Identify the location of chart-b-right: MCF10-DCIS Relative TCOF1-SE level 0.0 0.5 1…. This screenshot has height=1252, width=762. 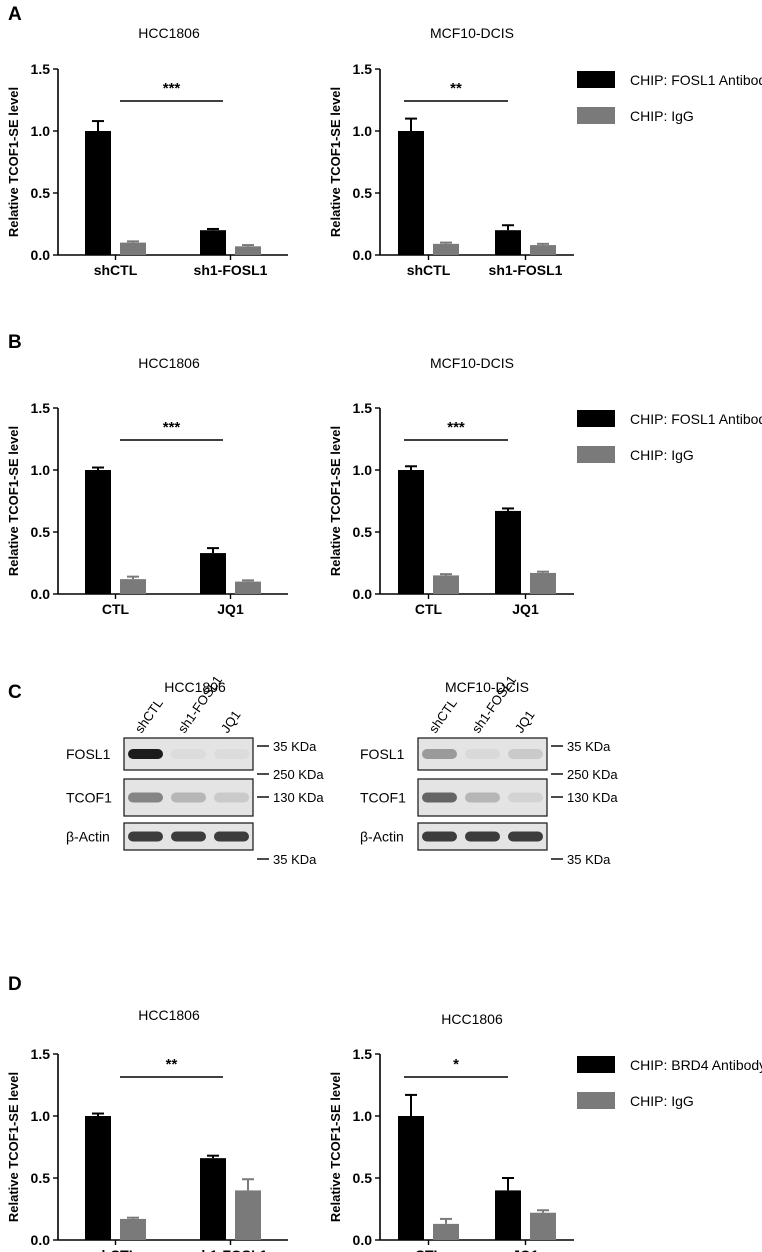
(451, 486).